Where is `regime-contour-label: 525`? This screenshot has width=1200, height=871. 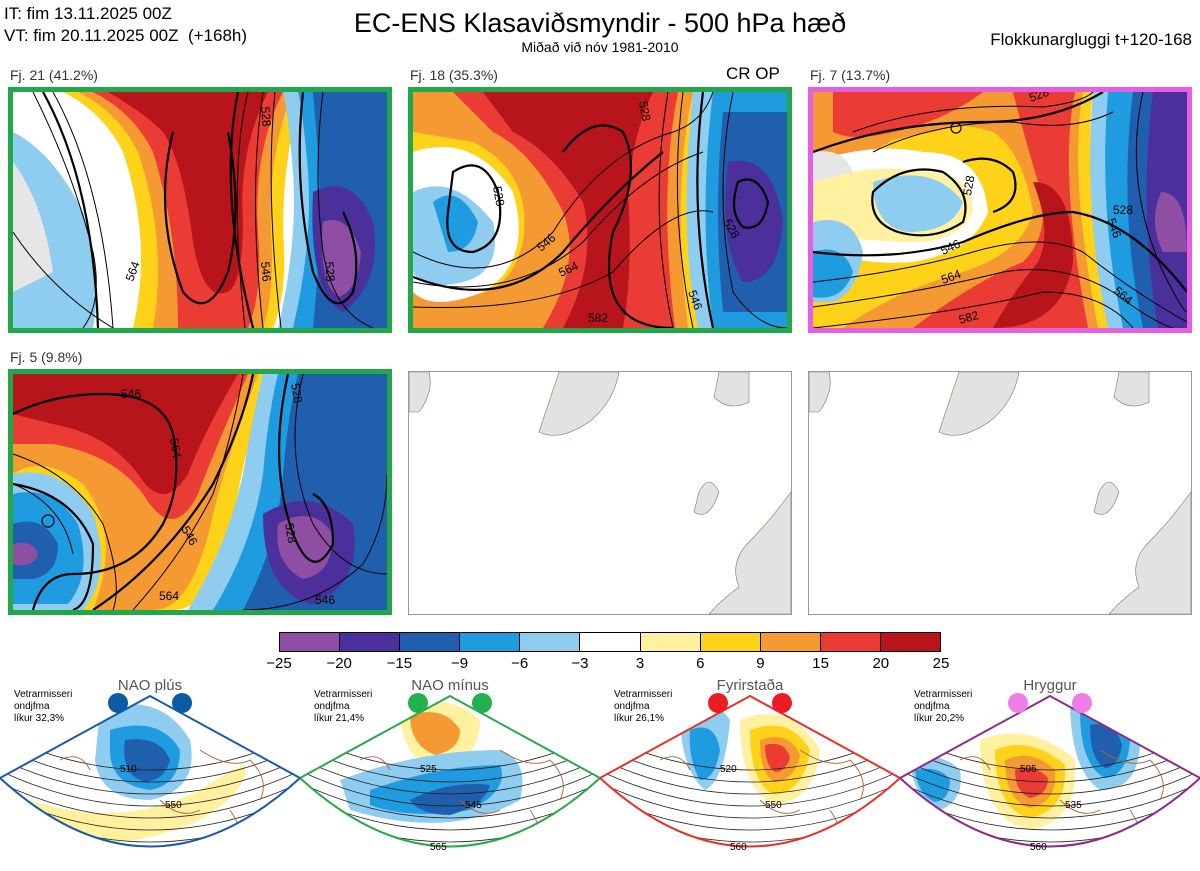
regime-contour-label: 525 is located at coordinates (428, 769).